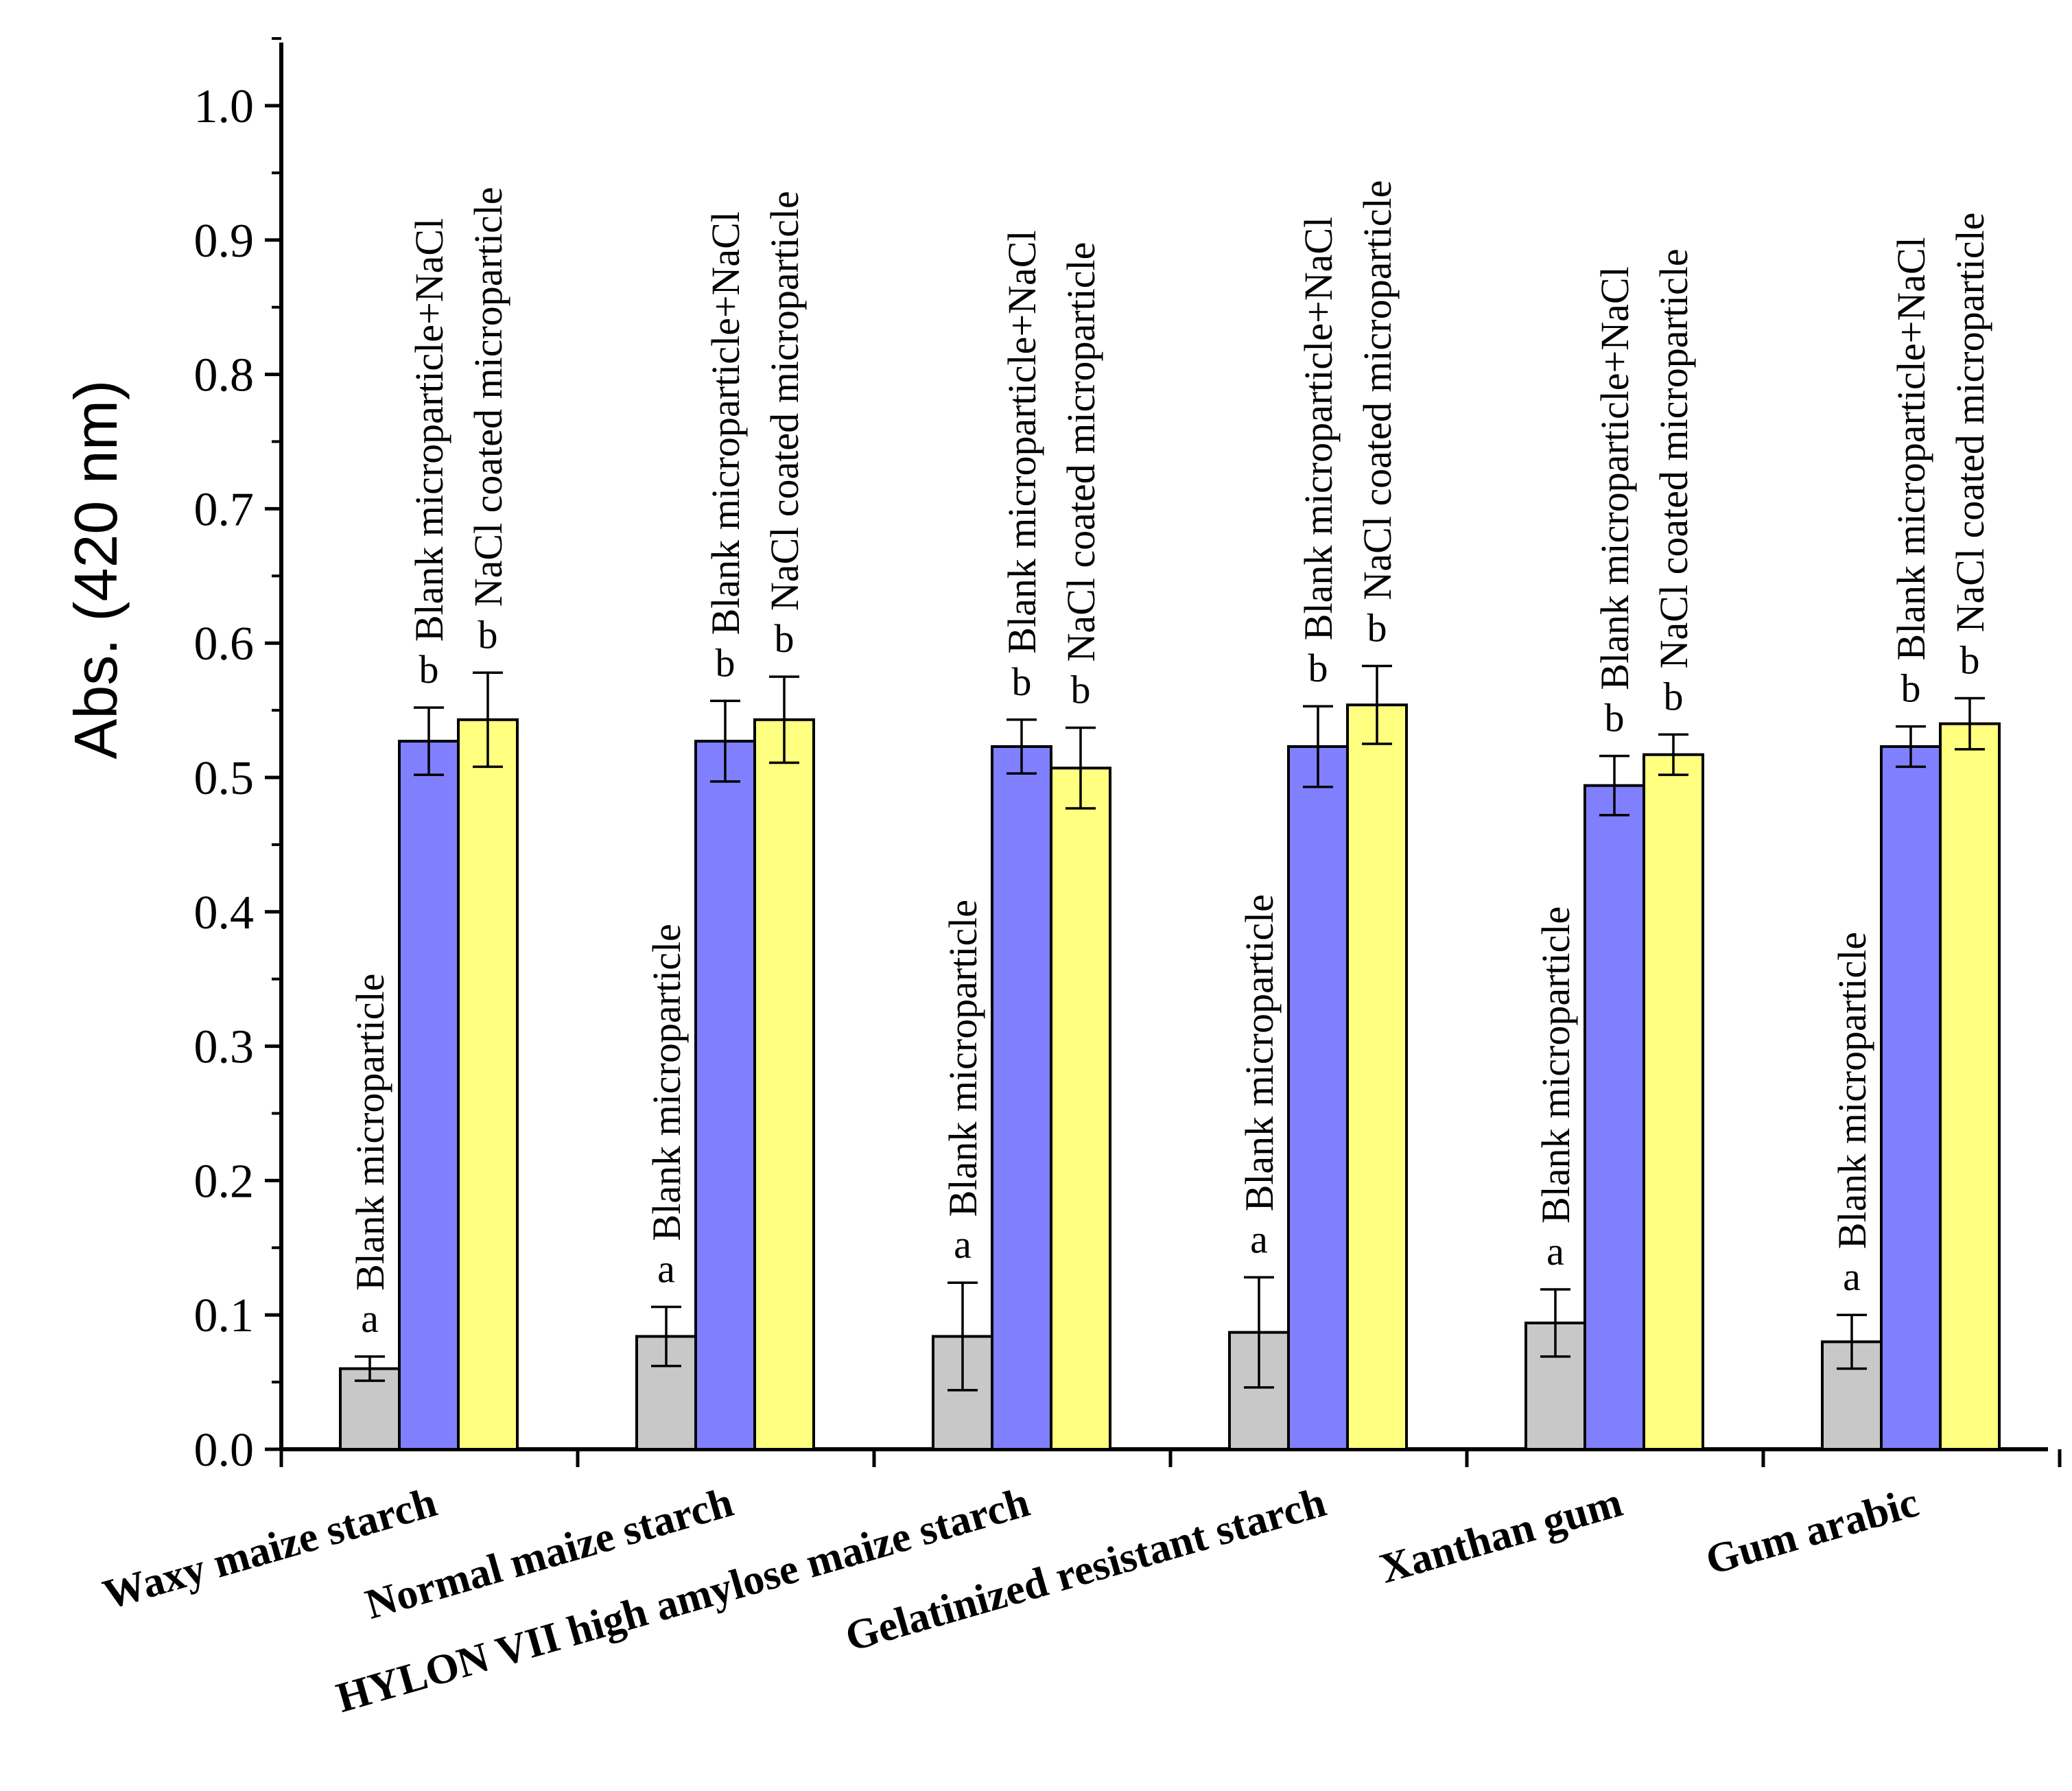 Image resolution: width=2072 pixels, height=1791 pixels. Describe the element at coordinates (224, 375) in the screenshot. I see `y-tick-label: 0.8` at that location.